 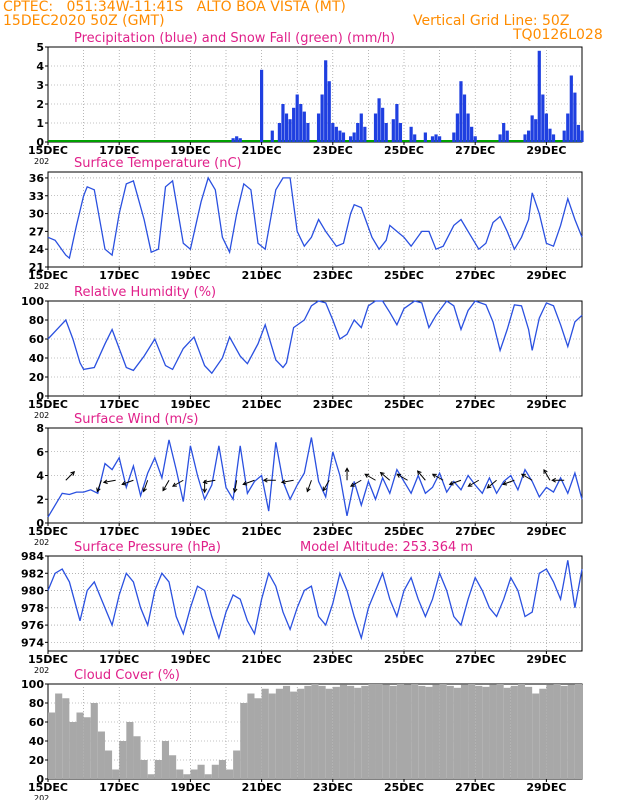 What do you see at coordinates (546, 531) in the screenshot?
I see `x-tick-label-wind: 29DEC` at bounding box center [546, 531].